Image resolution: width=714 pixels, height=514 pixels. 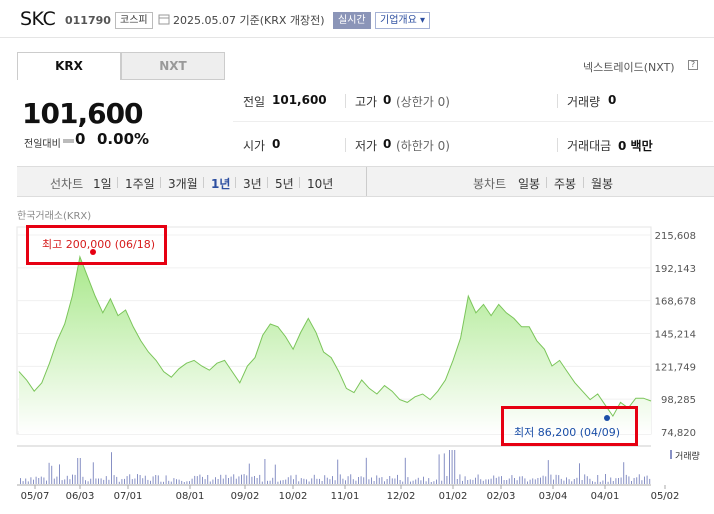 What do you see at coordinates (80, 496) in the screenshot?
I see `x-tick-label: 06/03` at bounding box center [80, 496].